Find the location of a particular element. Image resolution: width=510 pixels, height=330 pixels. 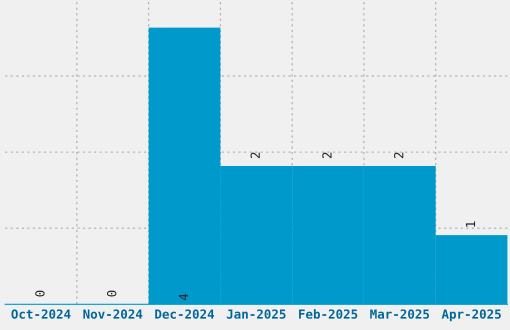

x-tick-label: Nov-2024 is located at coordinates (112, 314).